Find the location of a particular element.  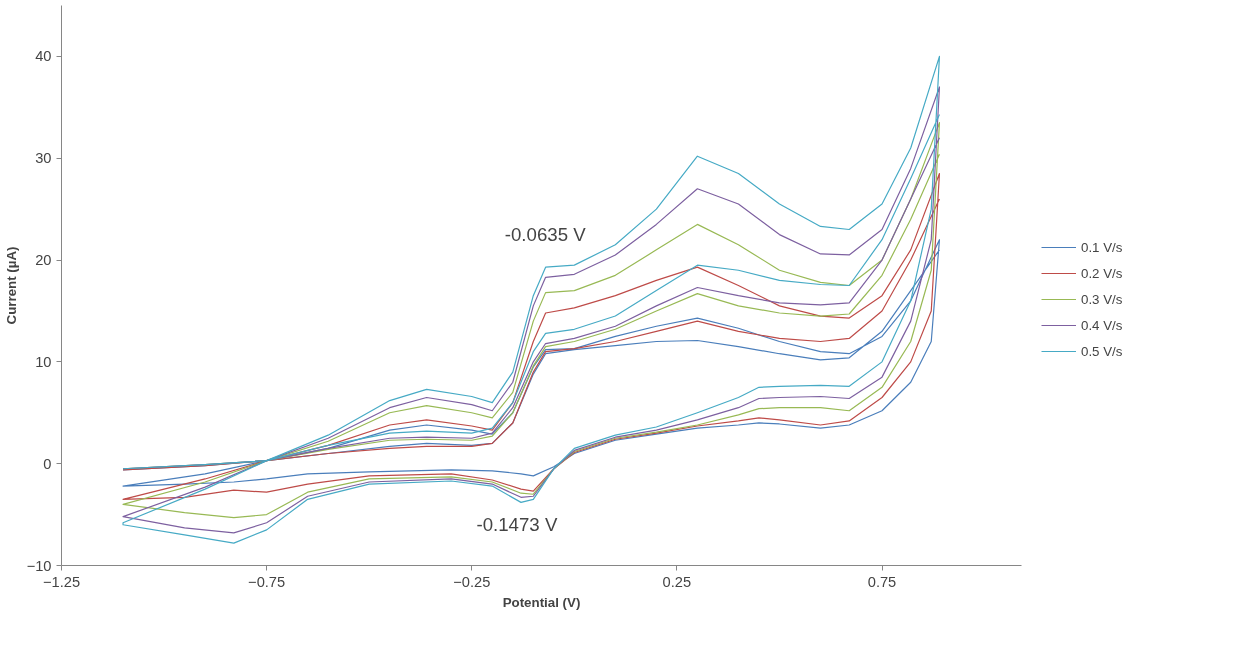

x-tick-label: 0.25 is located at coordinates (677, 581).